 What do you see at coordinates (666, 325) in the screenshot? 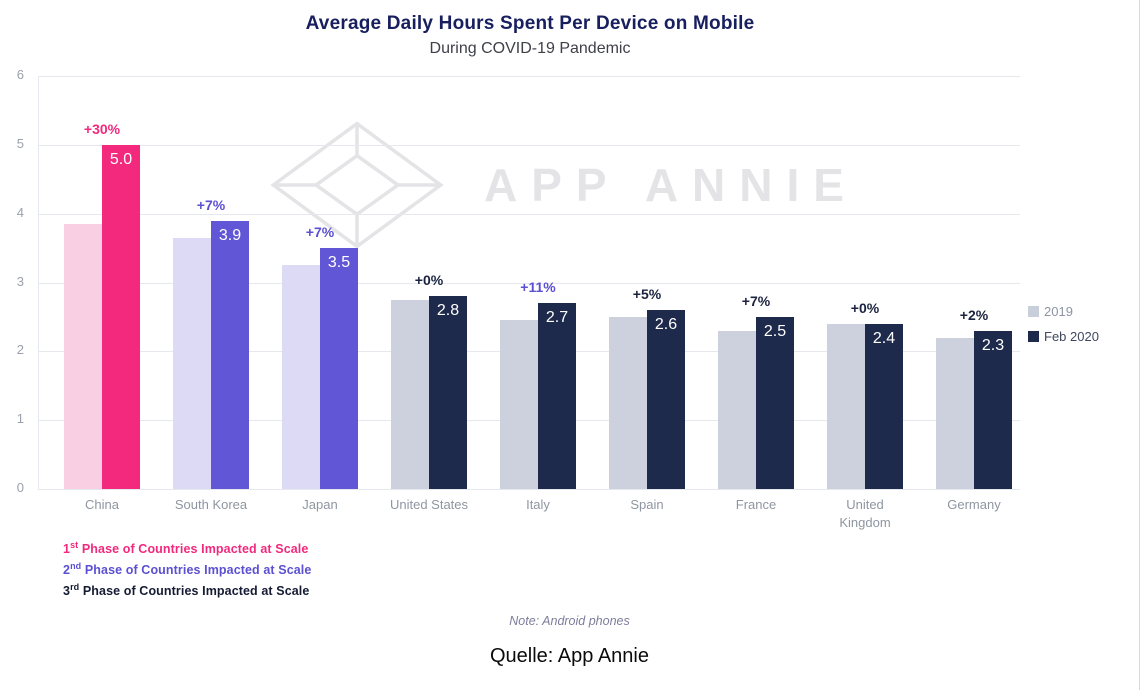
I see `bar-value-spain: 2.6` at bounding box center [666, 325].